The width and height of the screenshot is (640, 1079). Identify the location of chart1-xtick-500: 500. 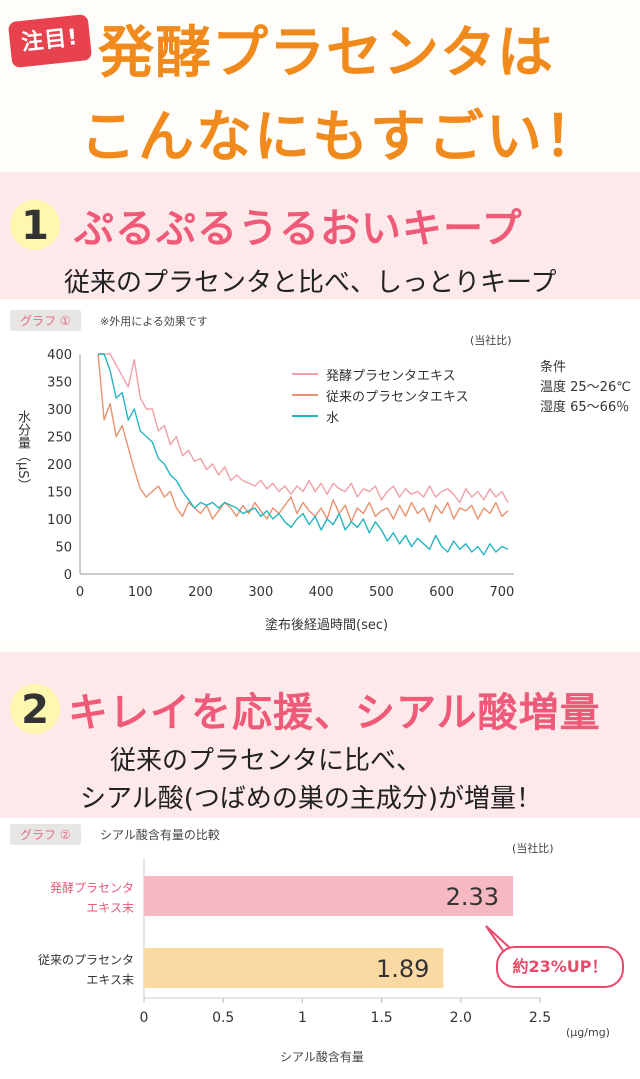
(381, 592).